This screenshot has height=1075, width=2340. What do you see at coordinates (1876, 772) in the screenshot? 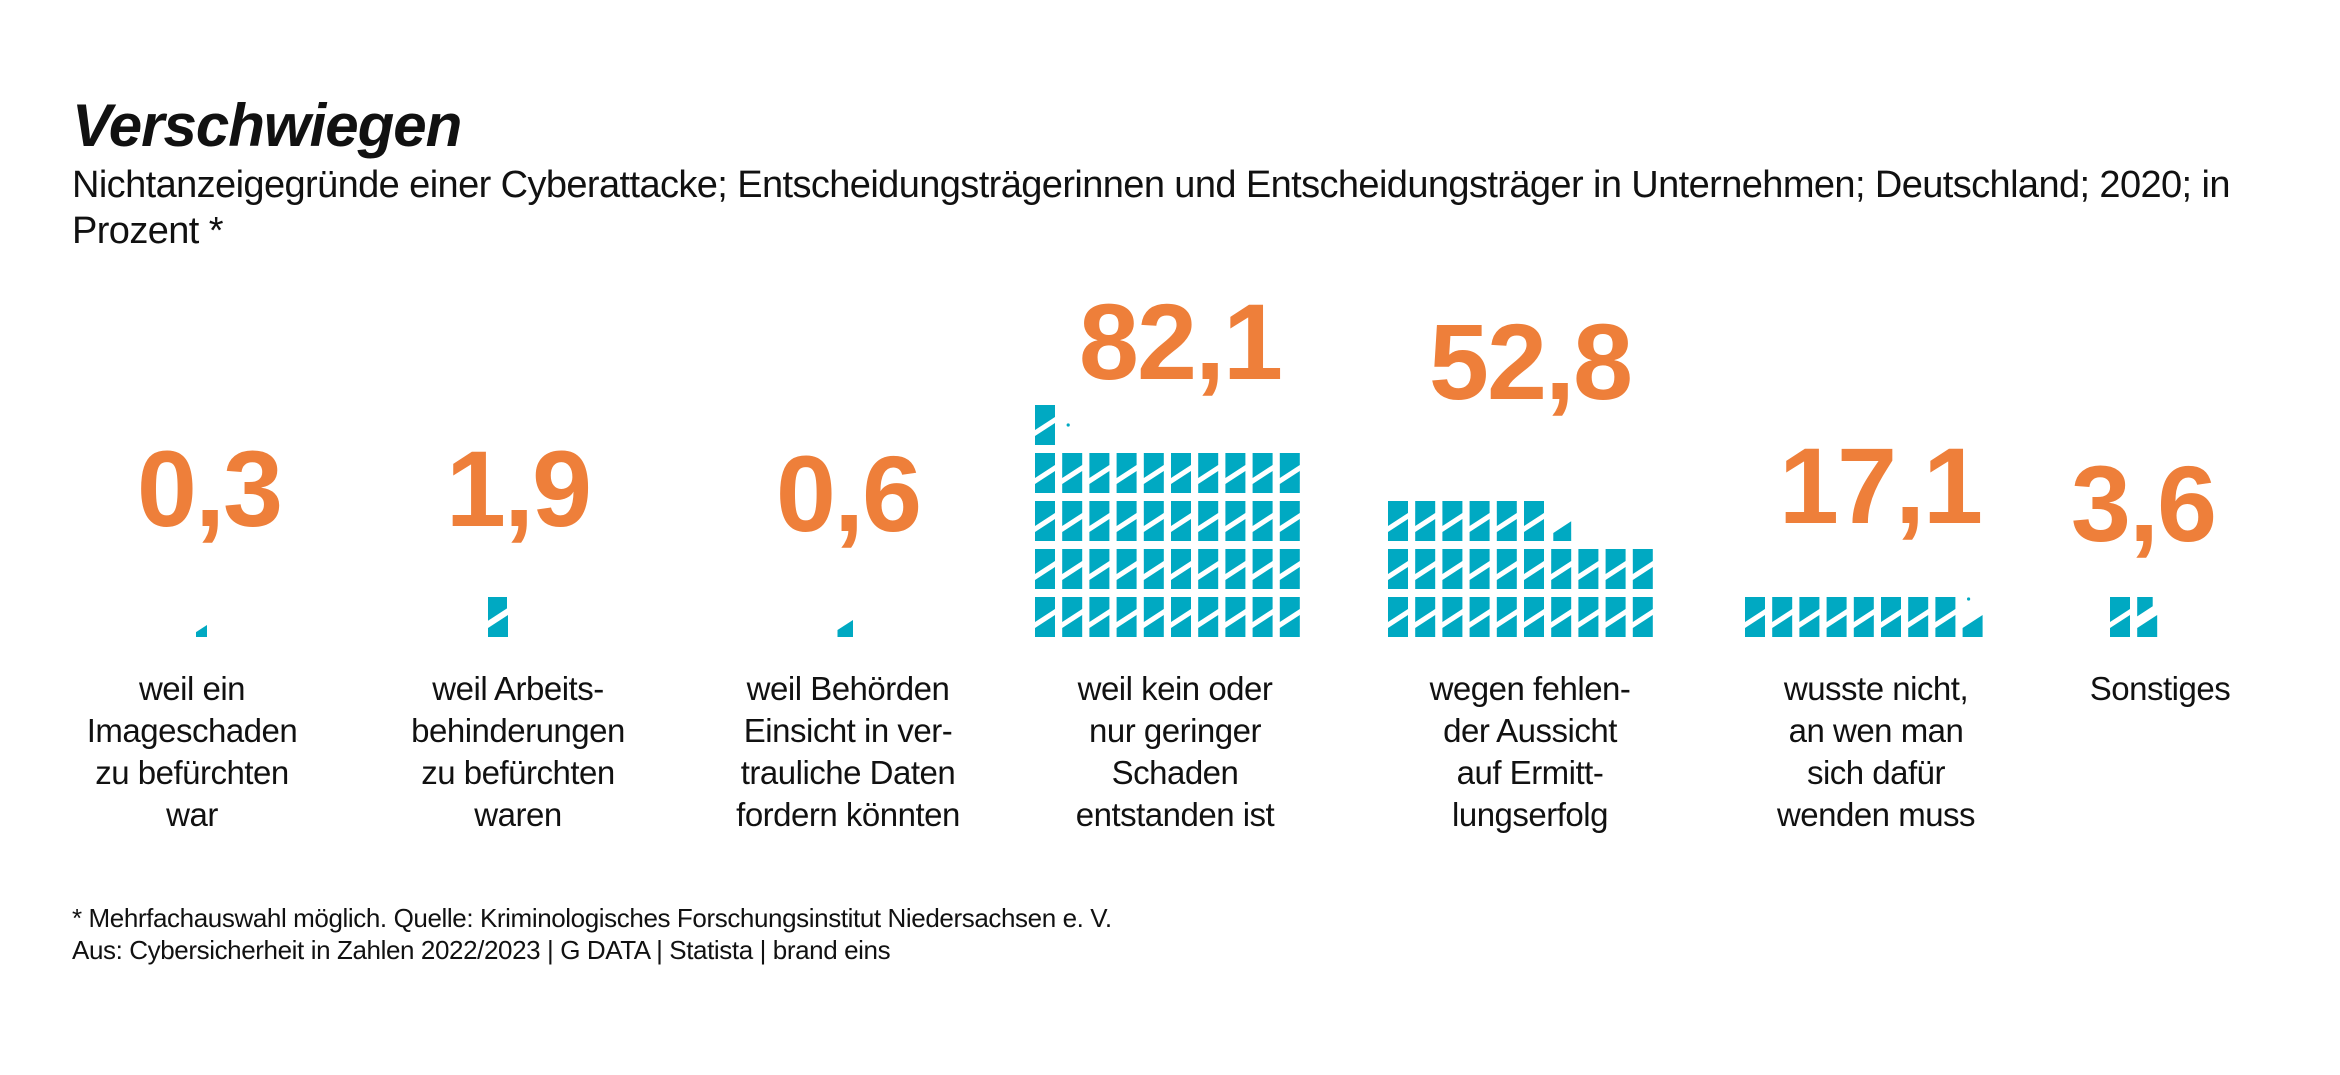
I see `category-label-line: sich dafür` at bounding box center [1876, 772].